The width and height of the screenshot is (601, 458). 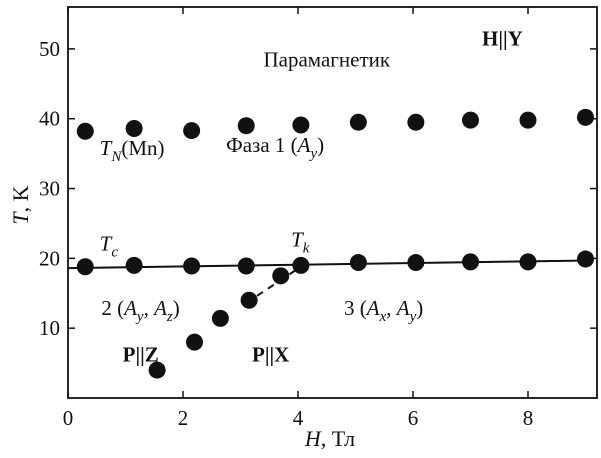 What do you see at coordinates (49, 49) in the screenshot?
I see `y-tick-label: 50` at bounding box center [49, 49].